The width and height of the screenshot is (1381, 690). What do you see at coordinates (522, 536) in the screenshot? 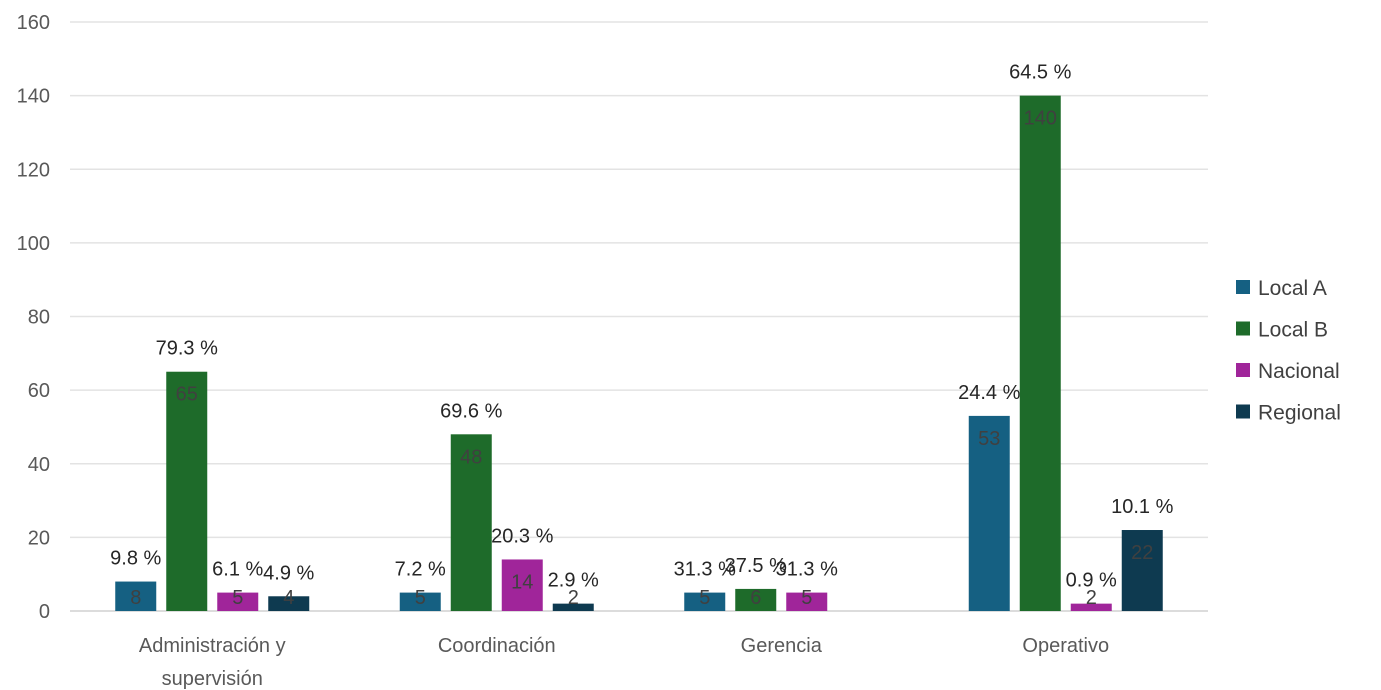
I see `bar-percent-label: 20.3 %` at bounding box center [522, 536].